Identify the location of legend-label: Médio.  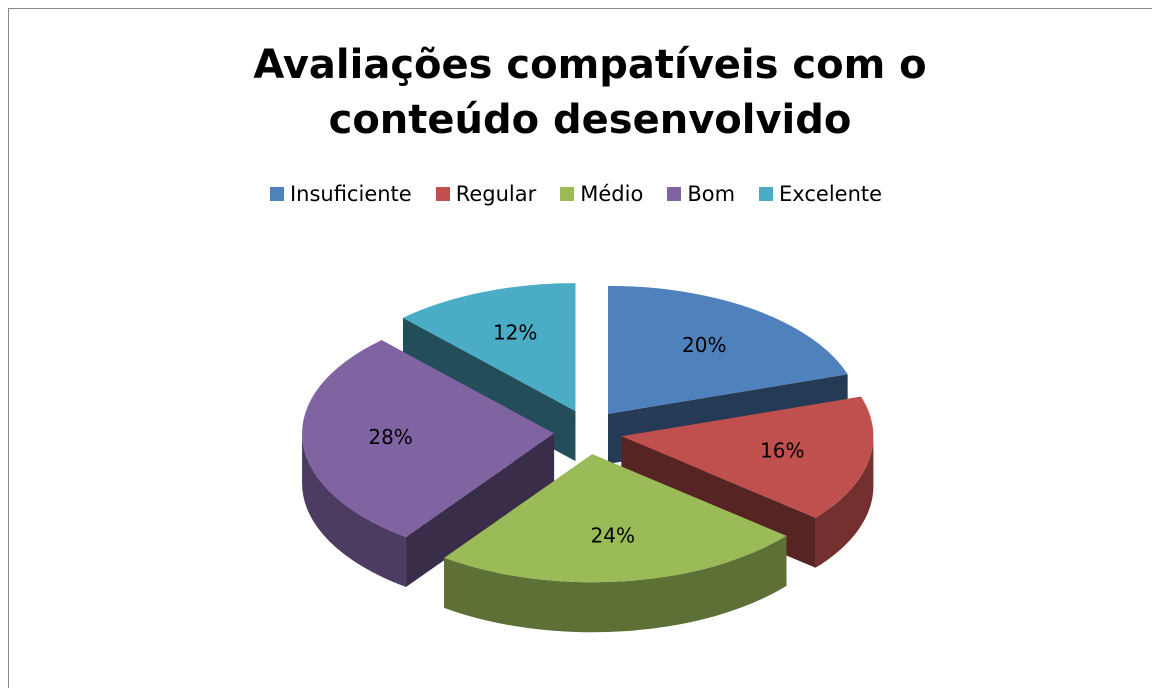
(612, 194).